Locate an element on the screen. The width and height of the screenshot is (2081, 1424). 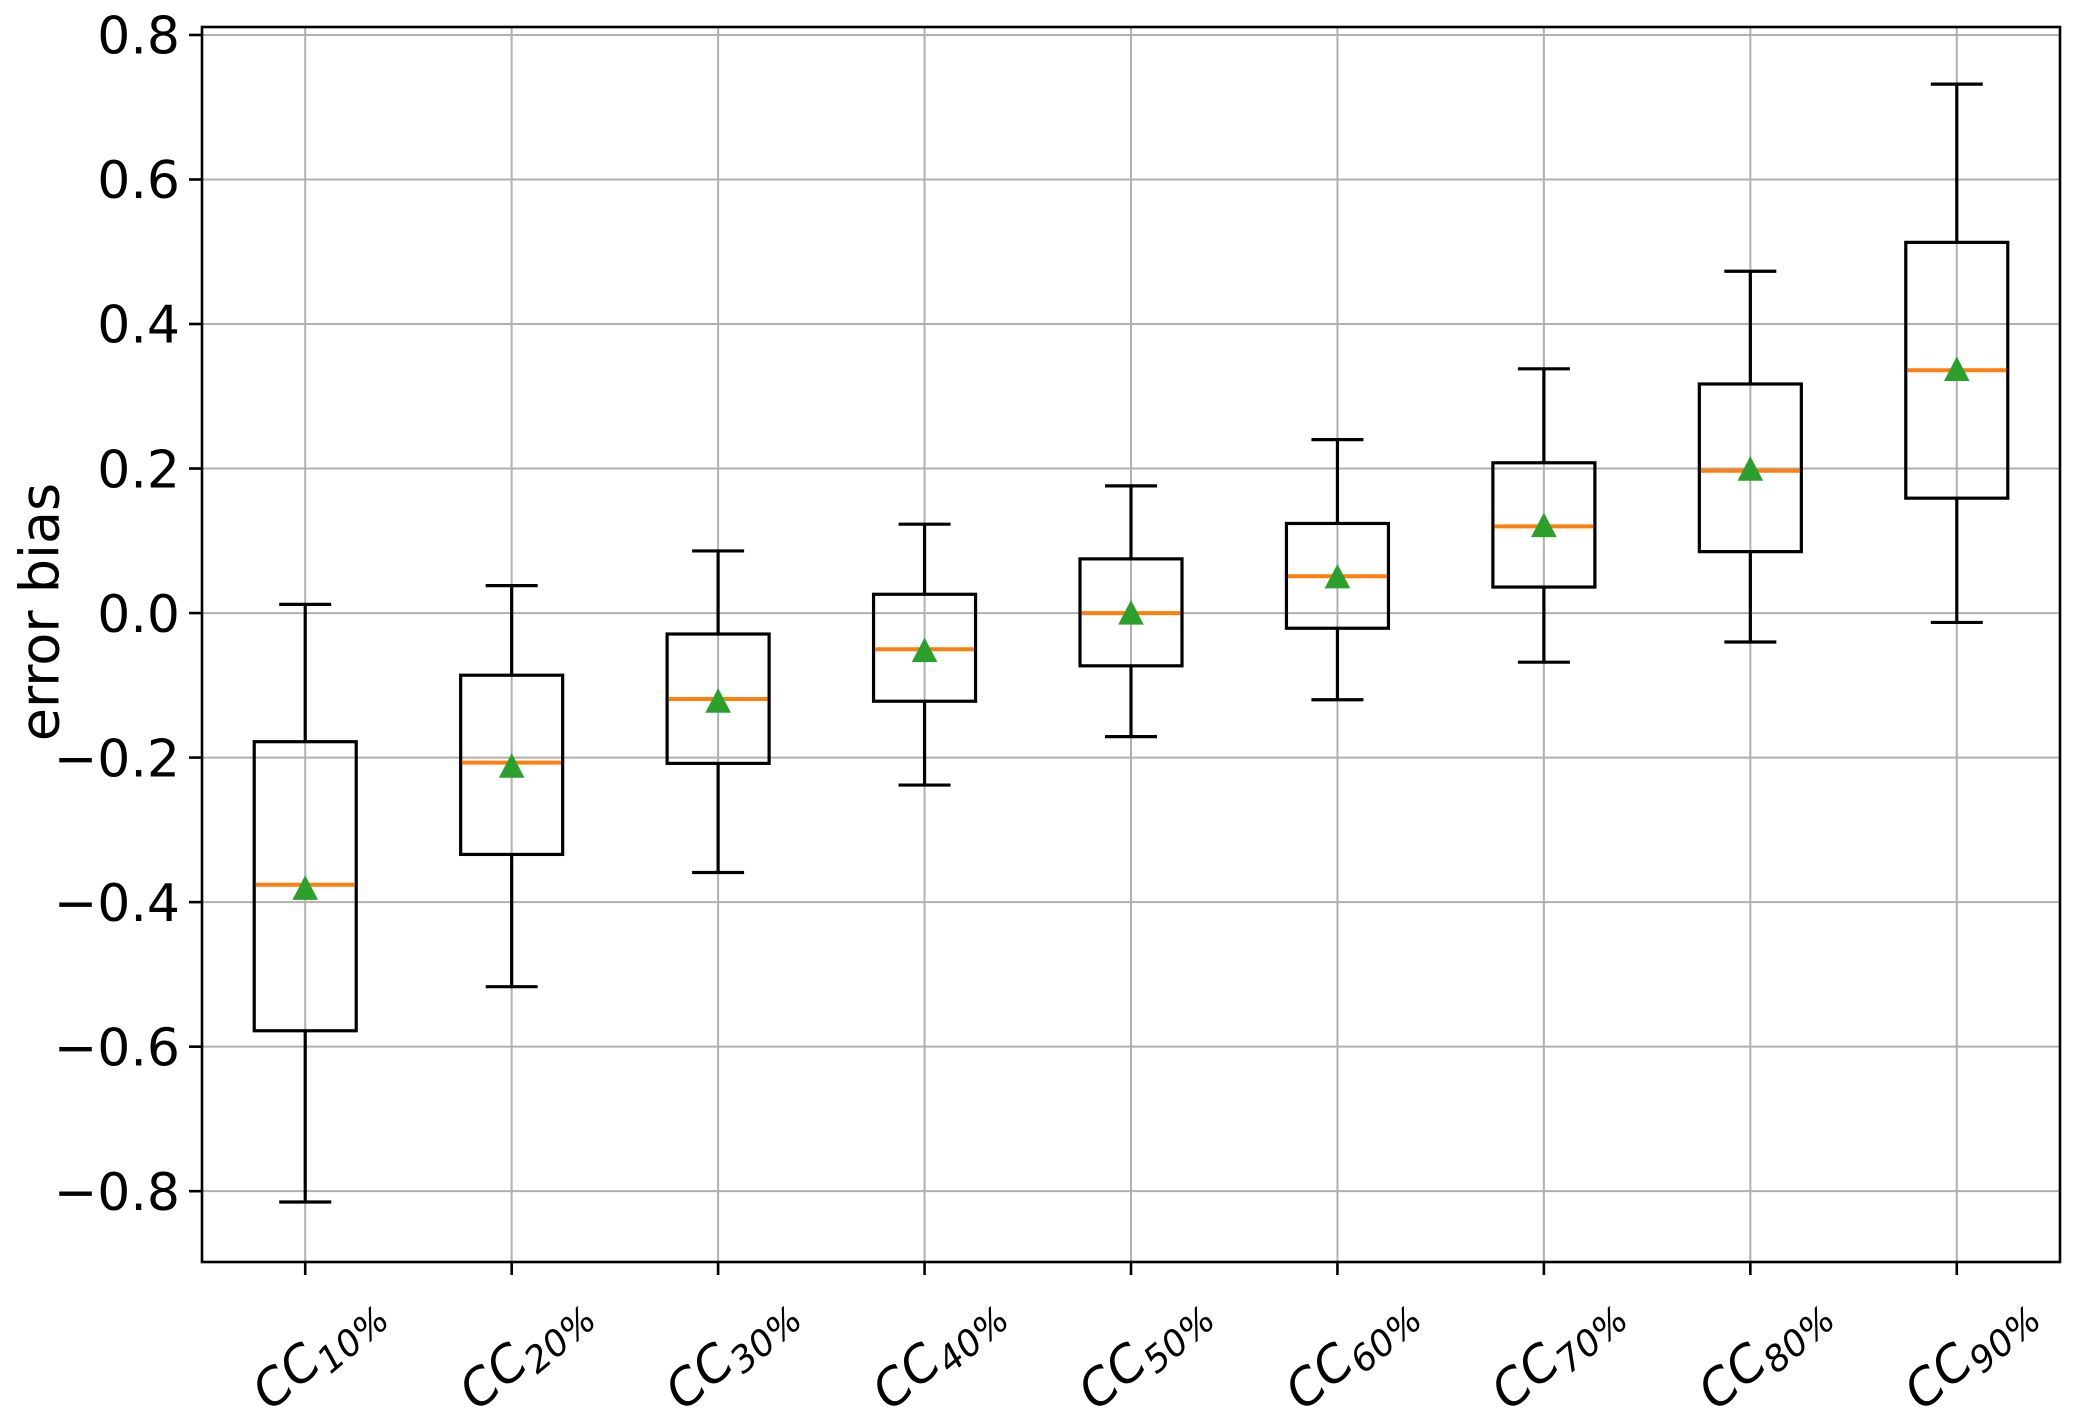
iqr-box-CC30% is located at coordinates (718, 698).